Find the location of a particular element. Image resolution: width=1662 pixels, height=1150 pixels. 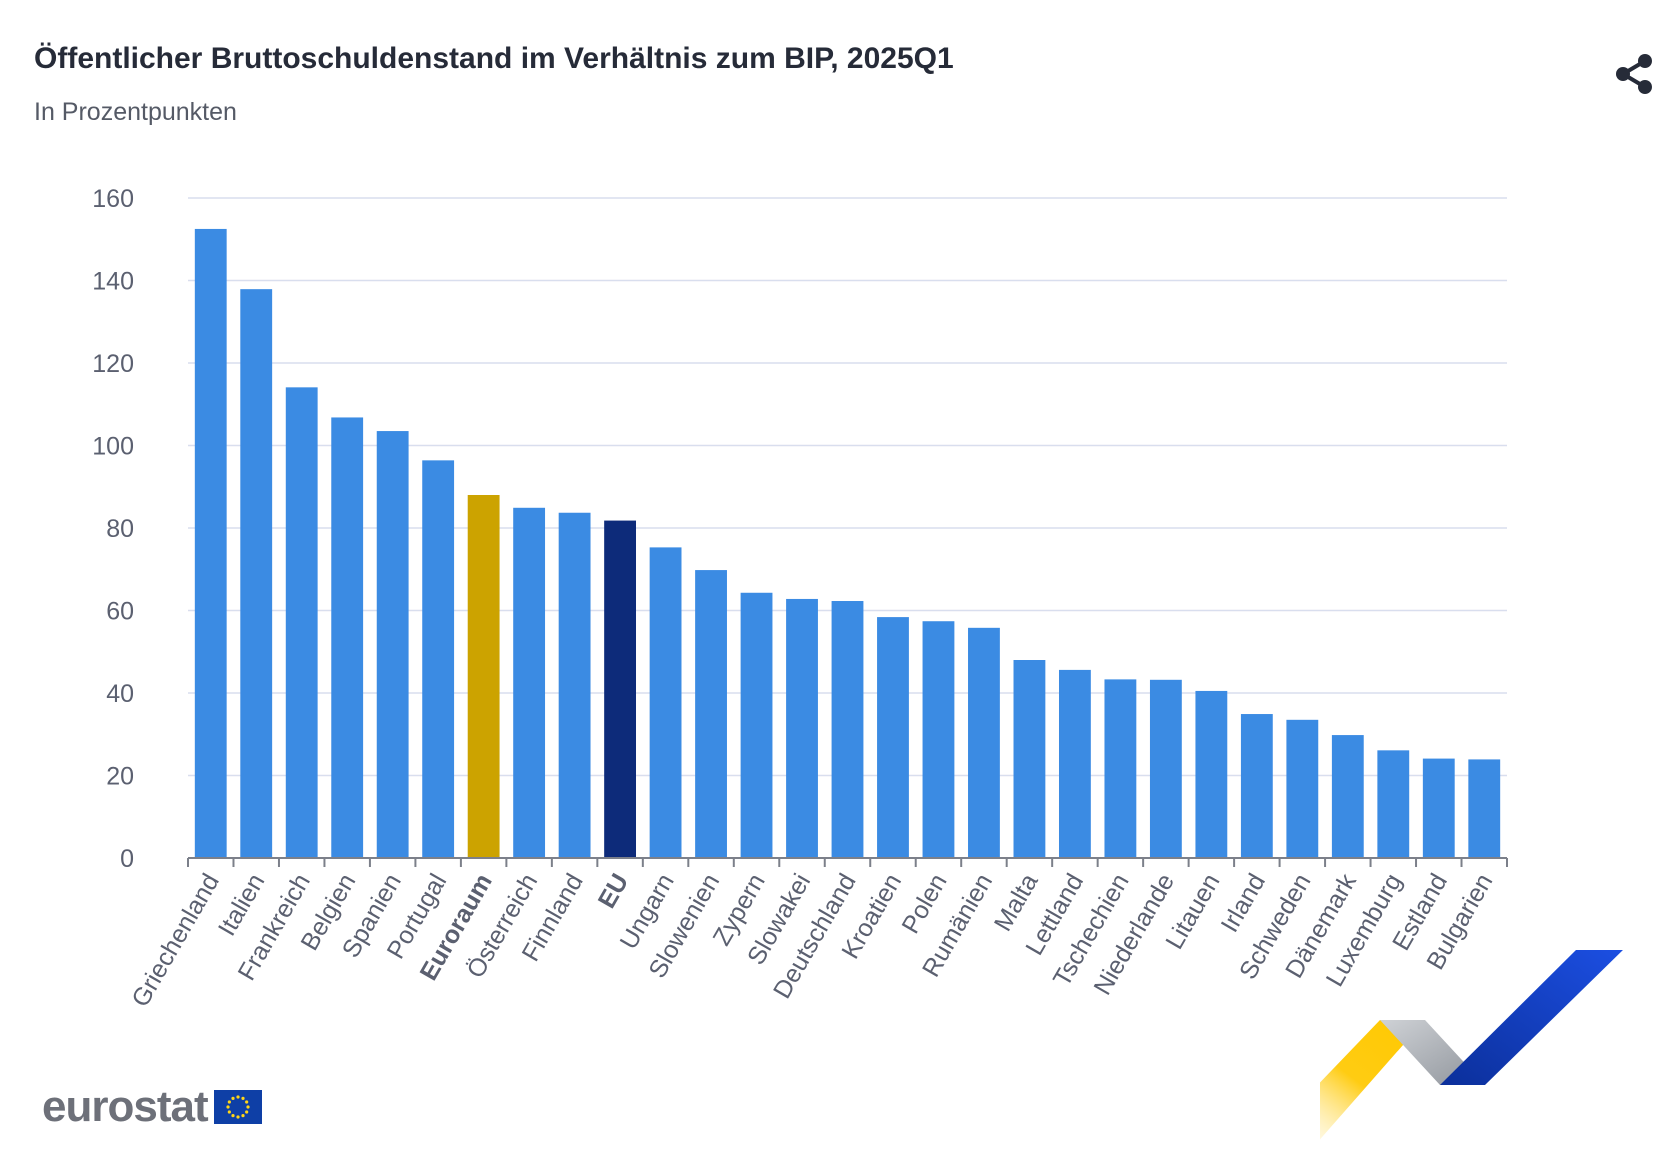

bar-spanien is located at coordinates (392, 644).